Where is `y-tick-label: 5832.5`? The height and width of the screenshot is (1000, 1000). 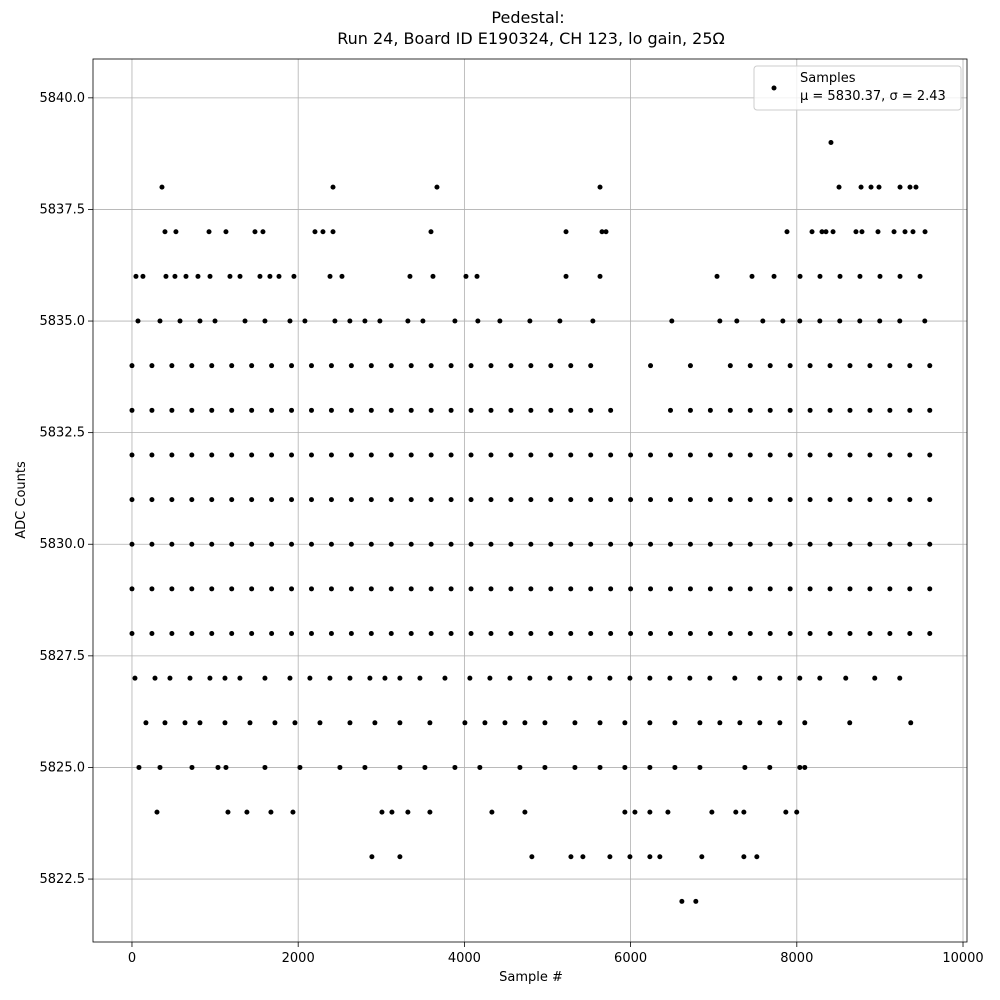 y-tick-label: 5832.5 is located at coordinates (63, 433).